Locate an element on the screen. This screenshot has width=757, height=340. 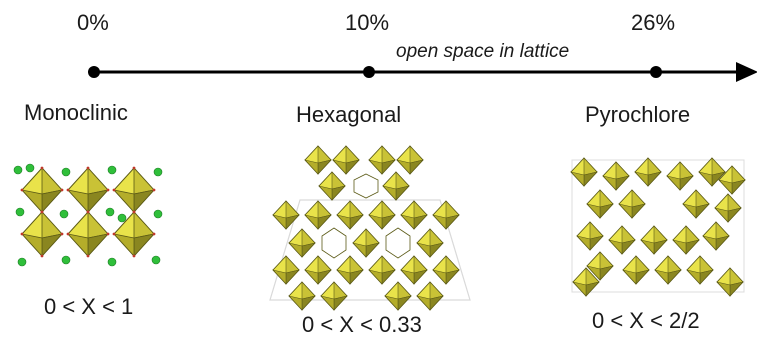
axis-label-10: 10% is located at coordinates (367, 22).